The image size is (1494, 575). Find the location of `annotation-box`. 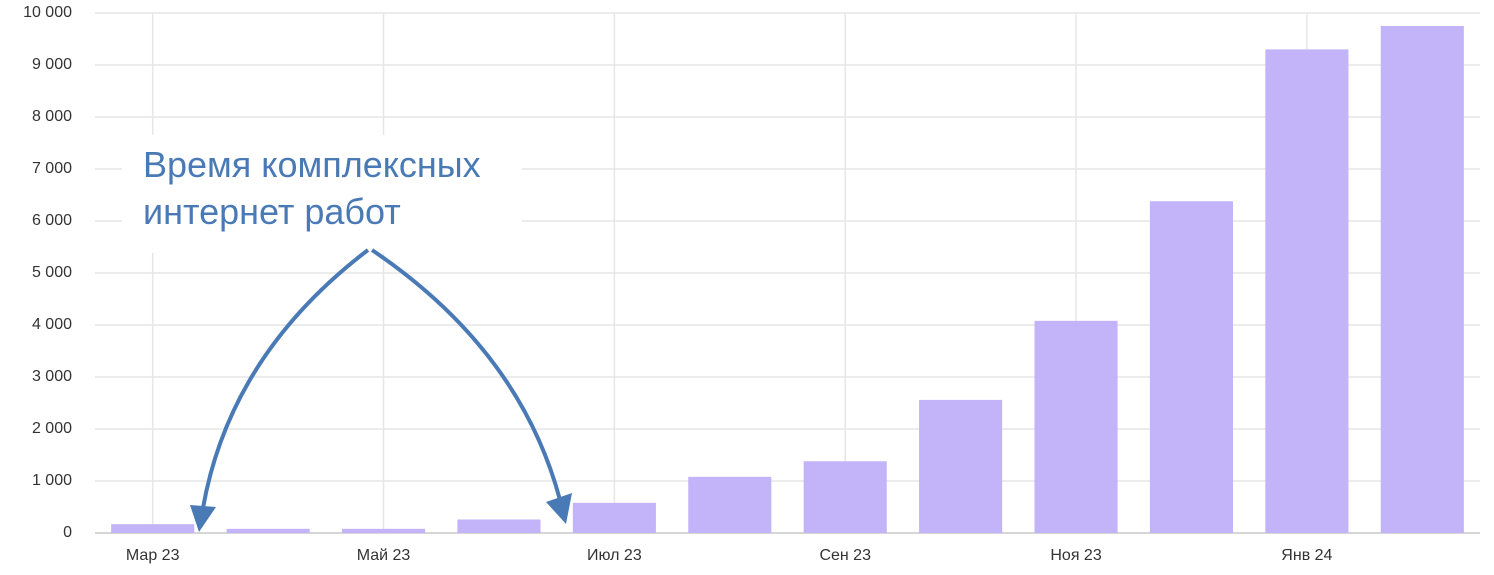

annotation-box is located at coordinates (322, 194).